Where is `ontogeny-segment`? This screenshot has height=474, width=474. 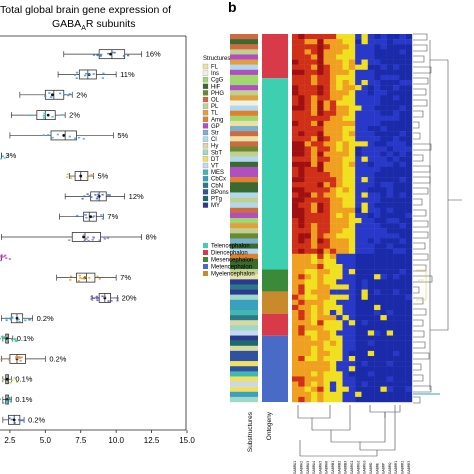 ontogeny-segment is located at coordinates (275, 368).